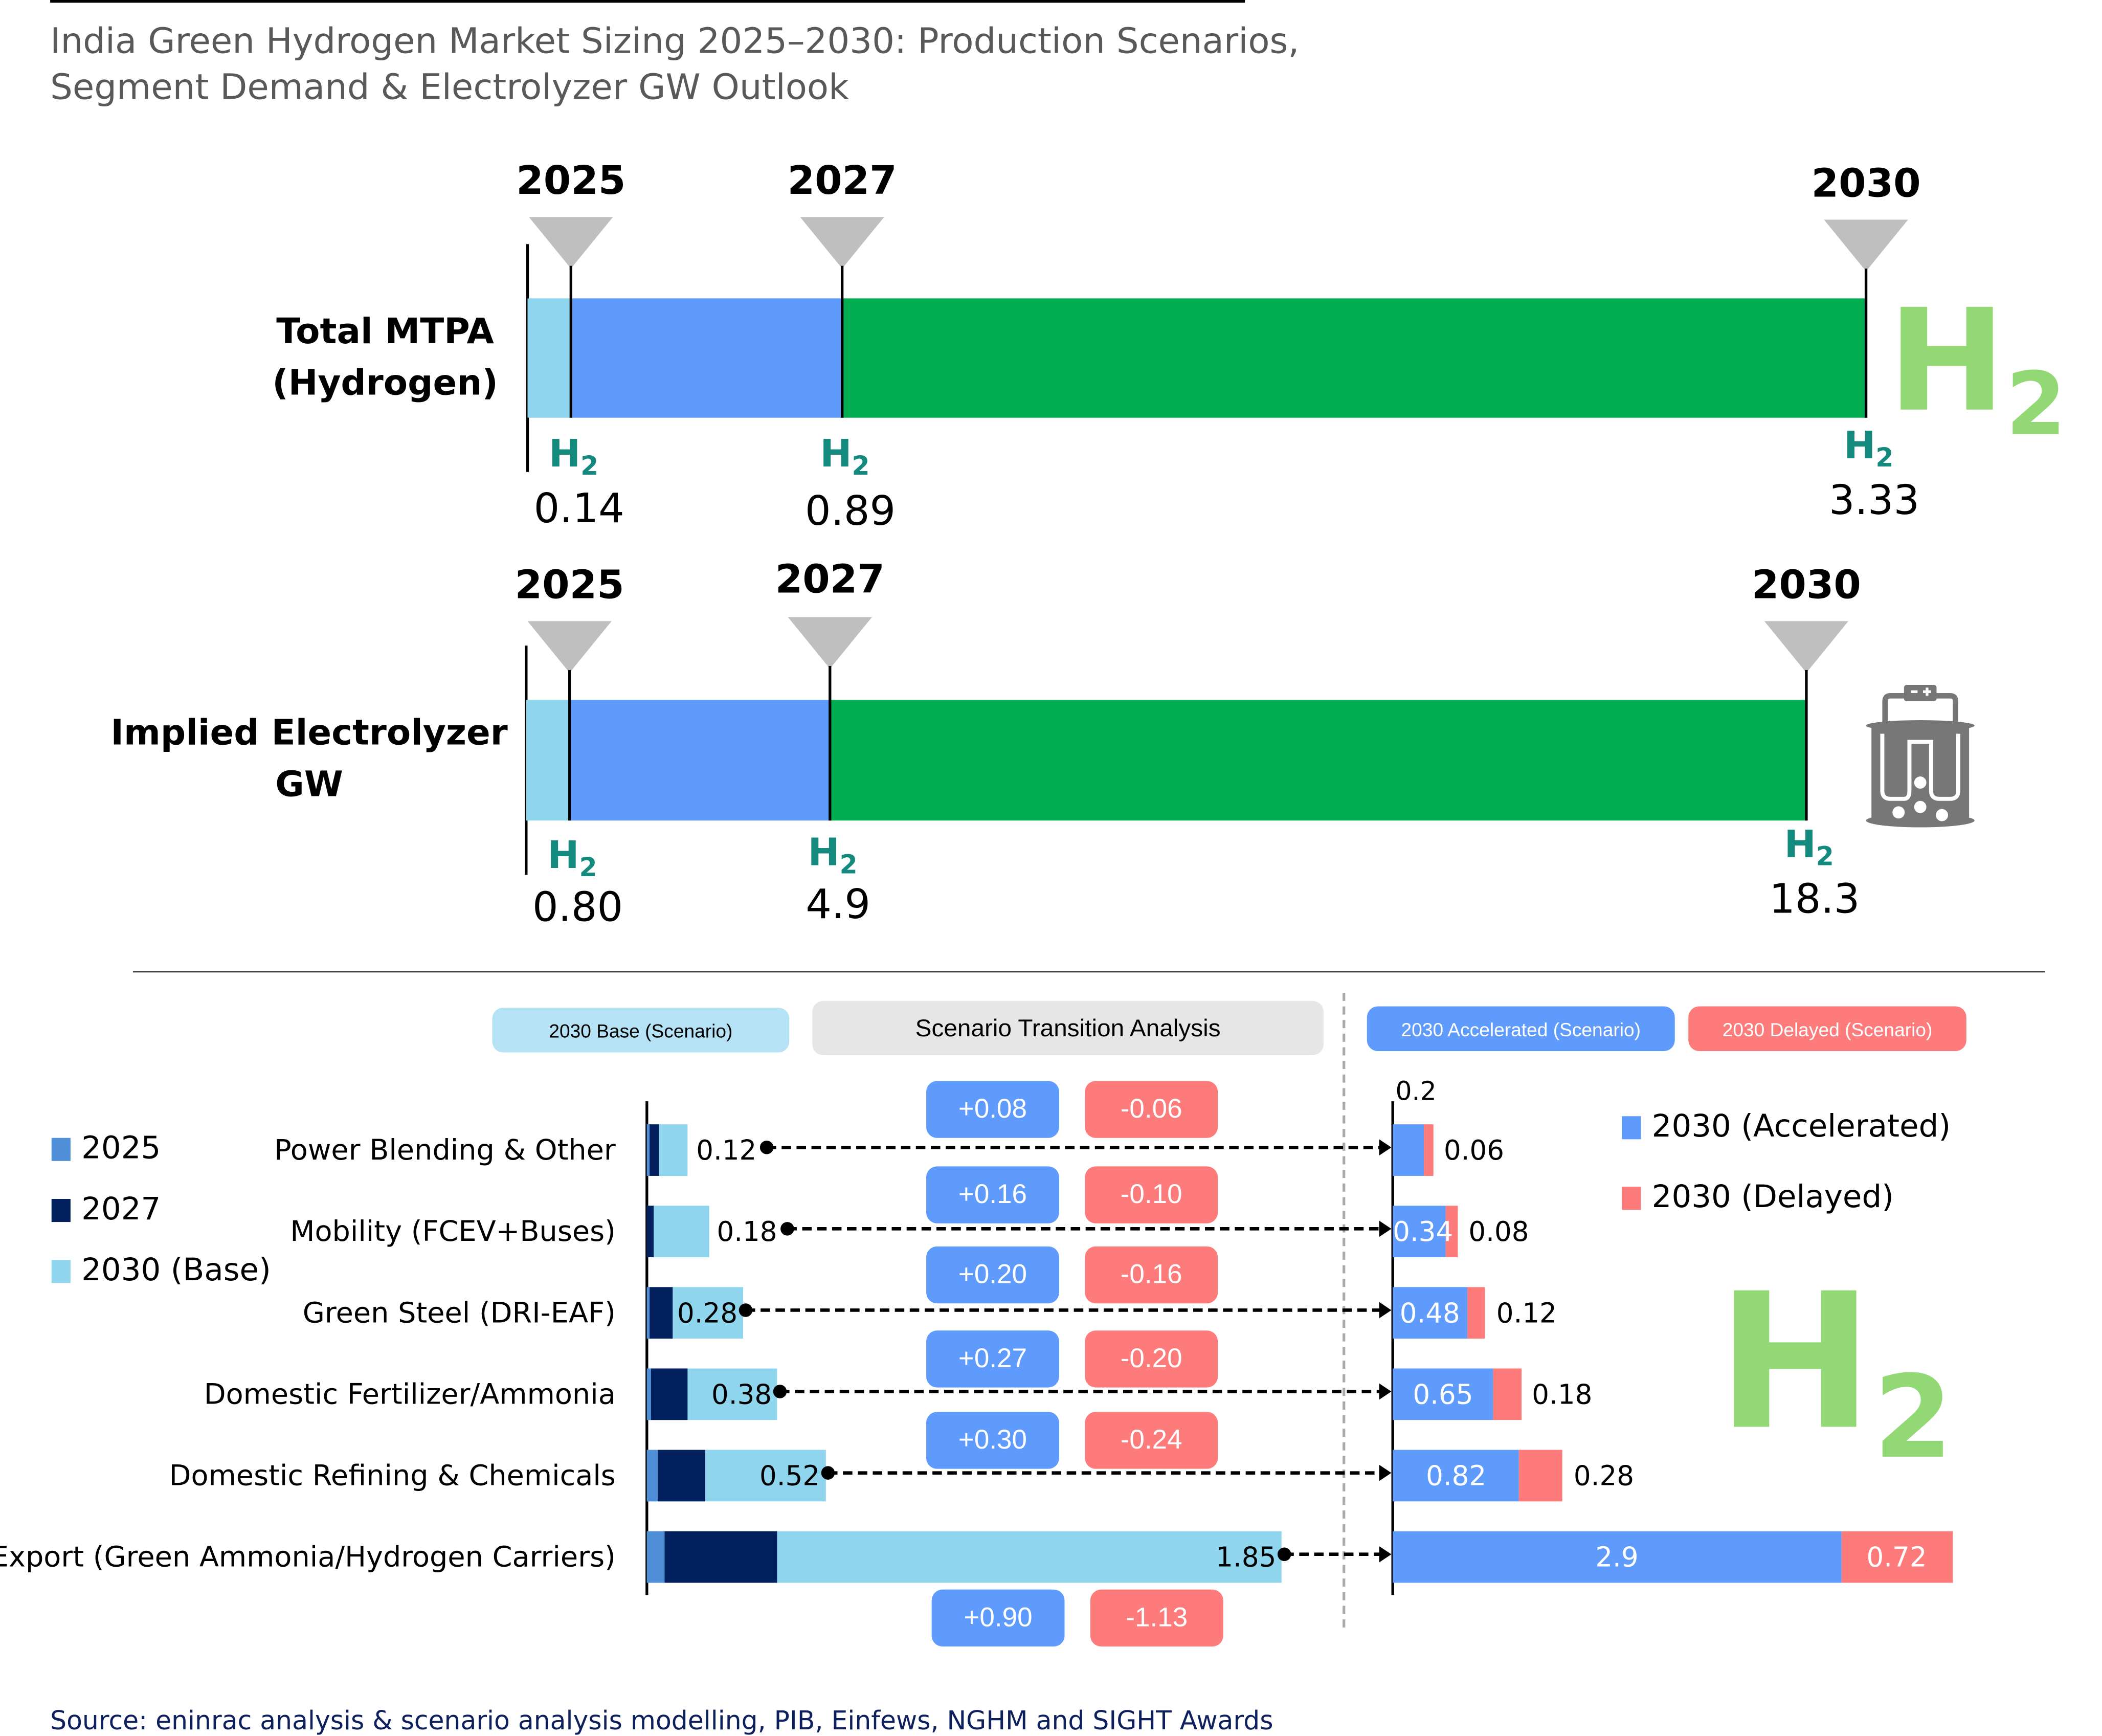  I want to click on legend-item: 2025, so click(106, 1149).